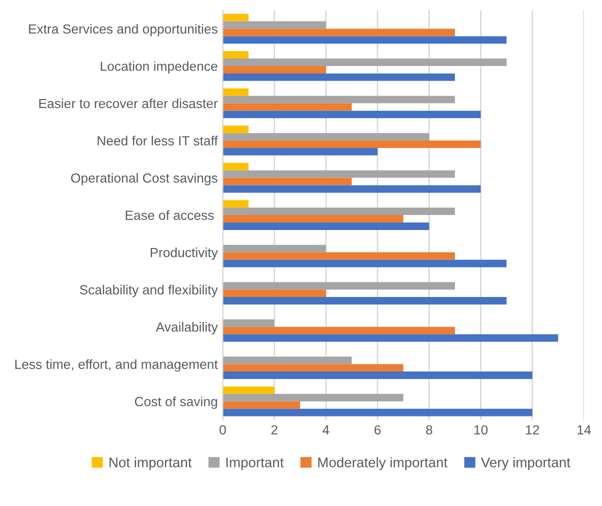 The image size is (602, 506). I want to click on x-tick-label: 14, so click(584, 429).